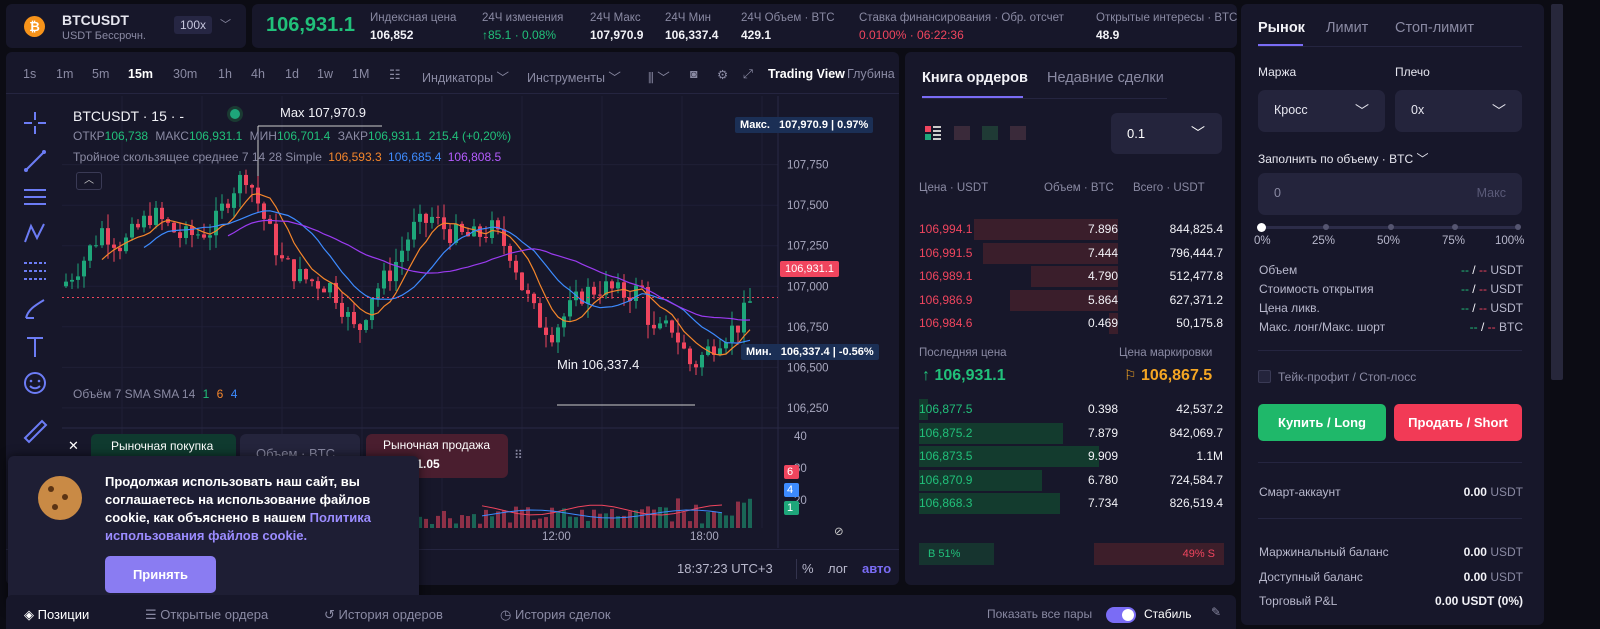 This screenshot has height=629, width=1600. What do you see at coordinates (35, 197) in the screenshot?
I see `horizontal-lines-icon` at bounding box center [35, 197].